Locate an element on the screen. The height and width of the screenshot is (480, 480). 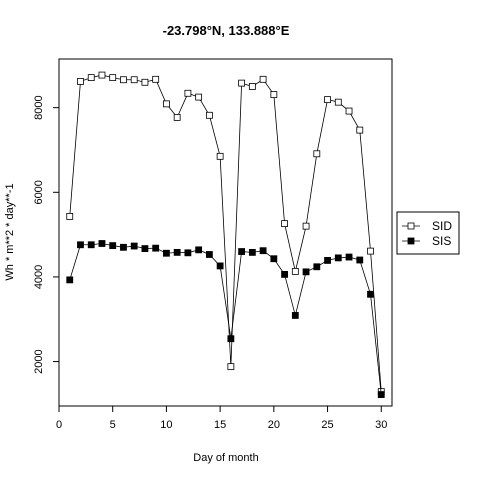
y-tick-label: 8000 is located at coordinates (39, 107).